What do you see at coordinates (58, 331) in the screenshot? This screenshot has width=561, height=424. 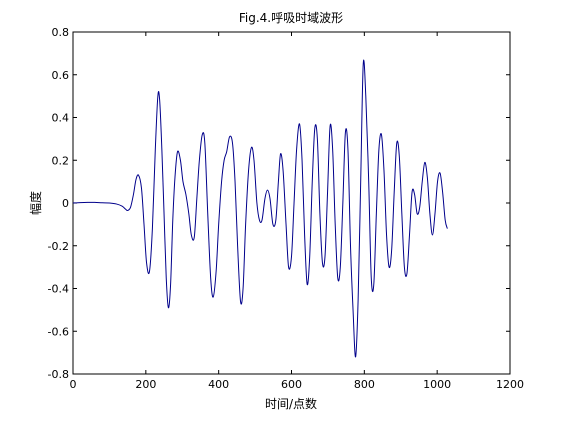 I see `y-tick-label: -0.6` at bounding box center [58, 331].